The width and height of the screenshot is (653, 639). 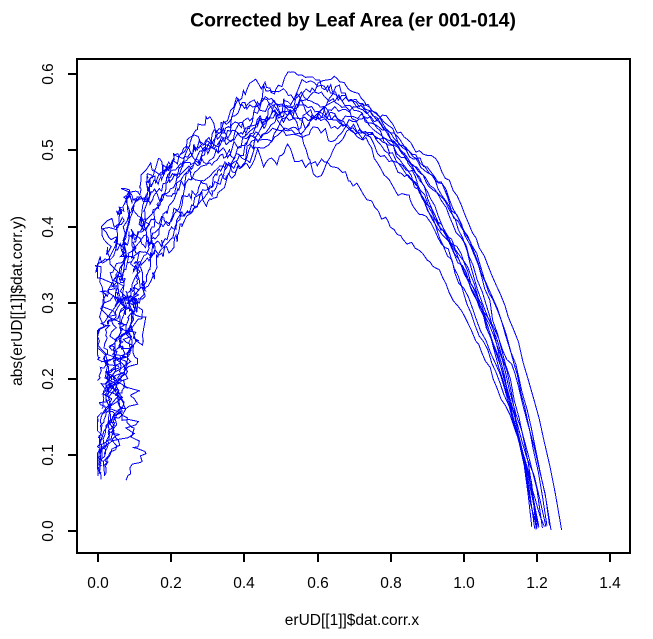 What do you see at coordinates (352, 620) in the screenshot?
I see `svg-text: erUD[[1]]$dat.corr.x` at bounding box center [352, 620].